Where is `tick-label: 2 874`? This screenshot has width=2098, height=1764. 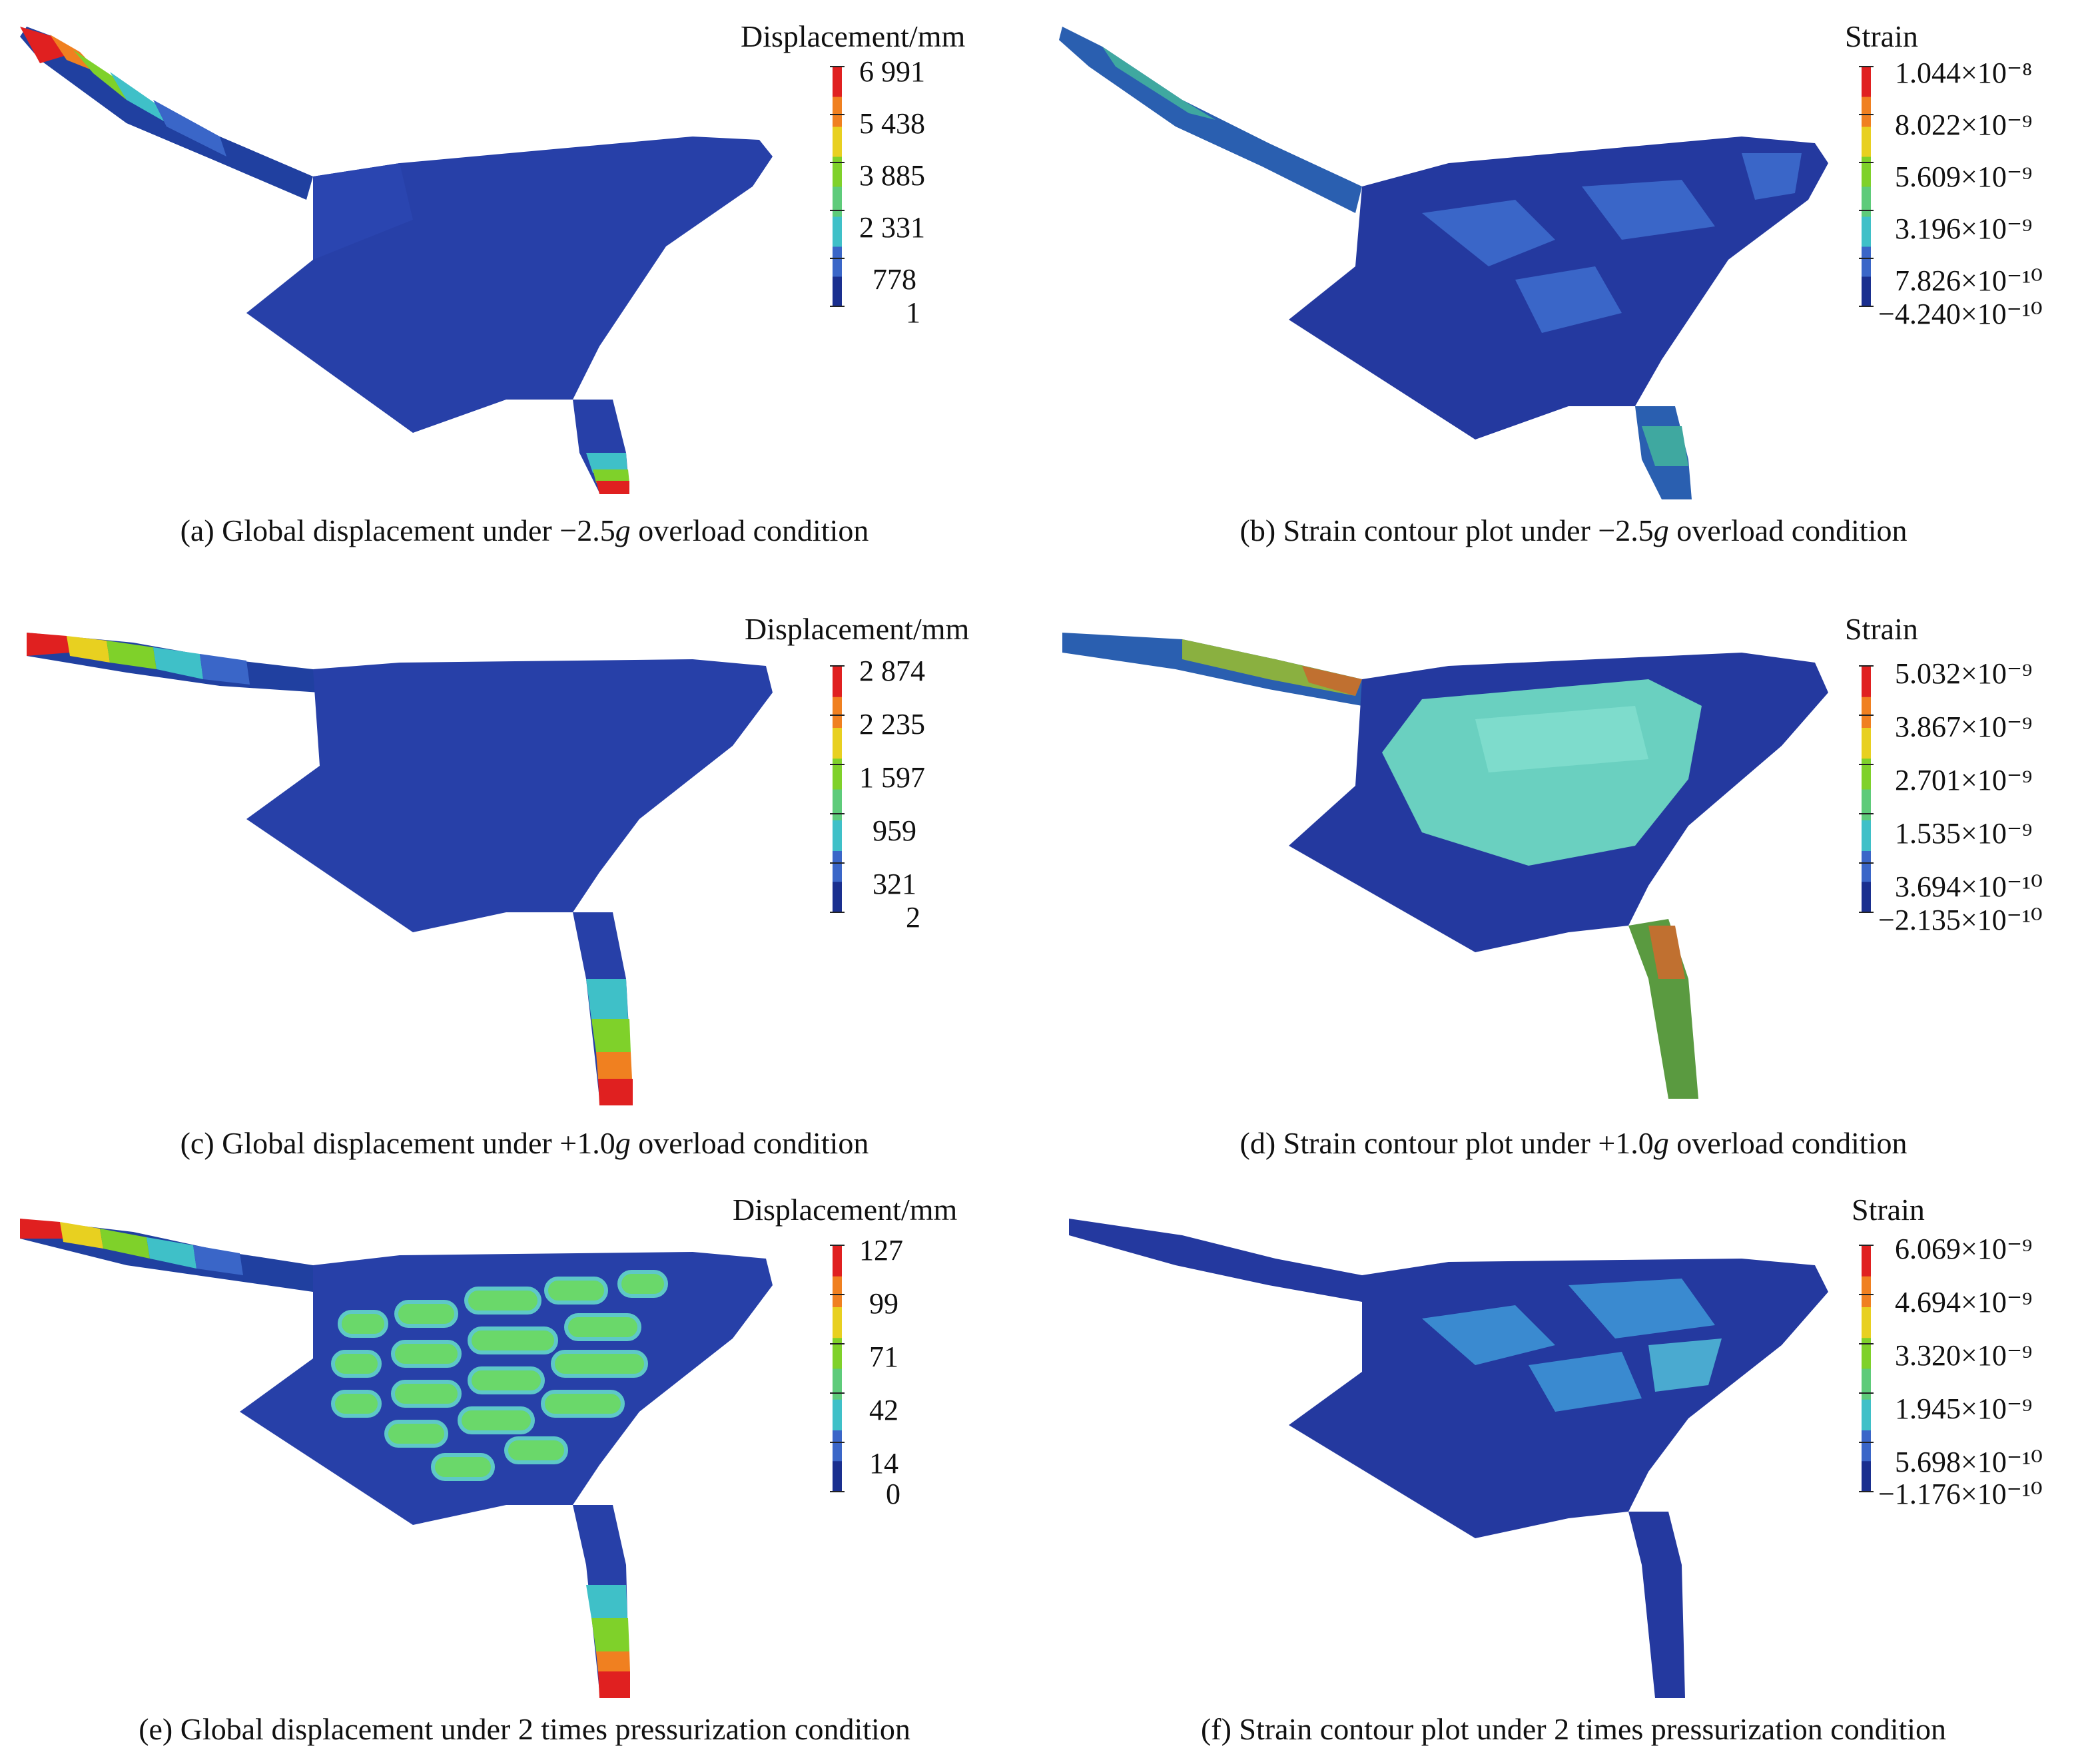
tick-label: 2 874 is located at coordinates (892, 671).